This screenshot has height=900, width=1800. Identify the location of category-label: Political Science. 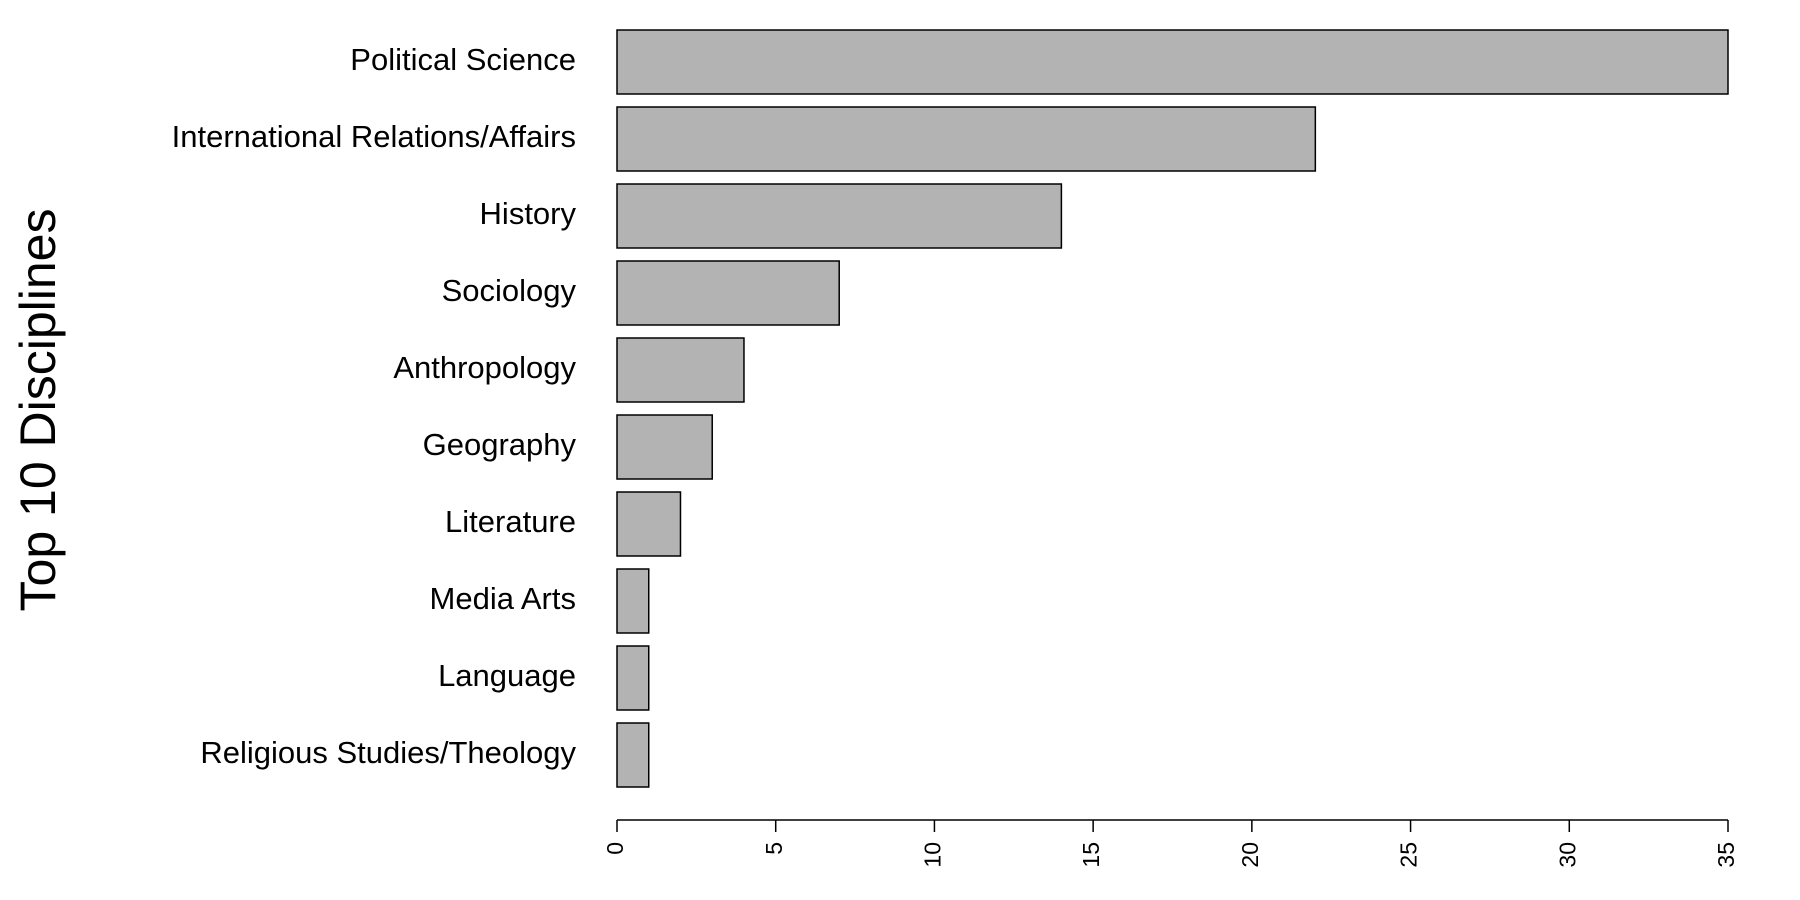
(463, 59).